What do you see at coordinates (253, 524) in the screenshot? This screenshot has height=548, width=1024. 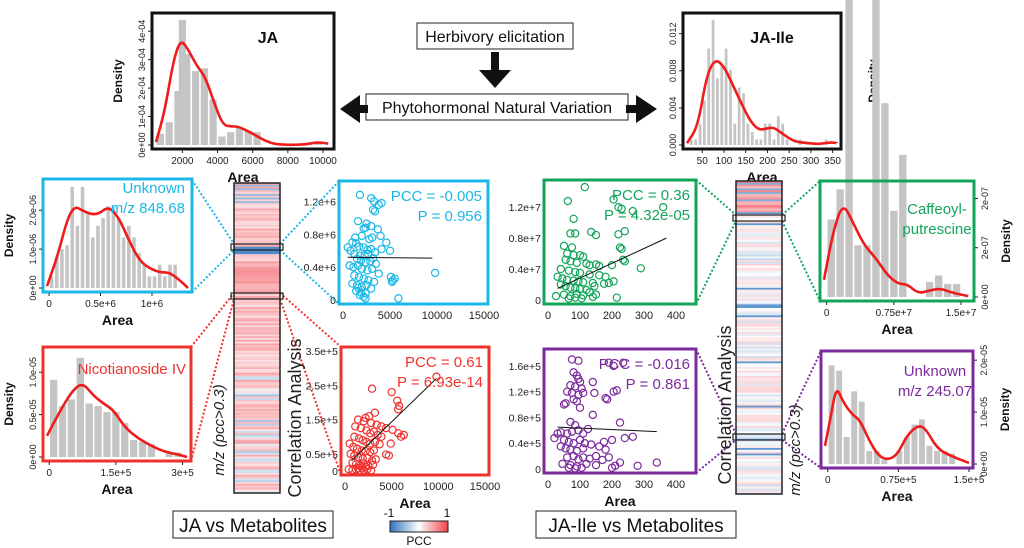 I see `ja-vs-metabolites-box: JA vs Metabolites` at bounding box center [253, 524].